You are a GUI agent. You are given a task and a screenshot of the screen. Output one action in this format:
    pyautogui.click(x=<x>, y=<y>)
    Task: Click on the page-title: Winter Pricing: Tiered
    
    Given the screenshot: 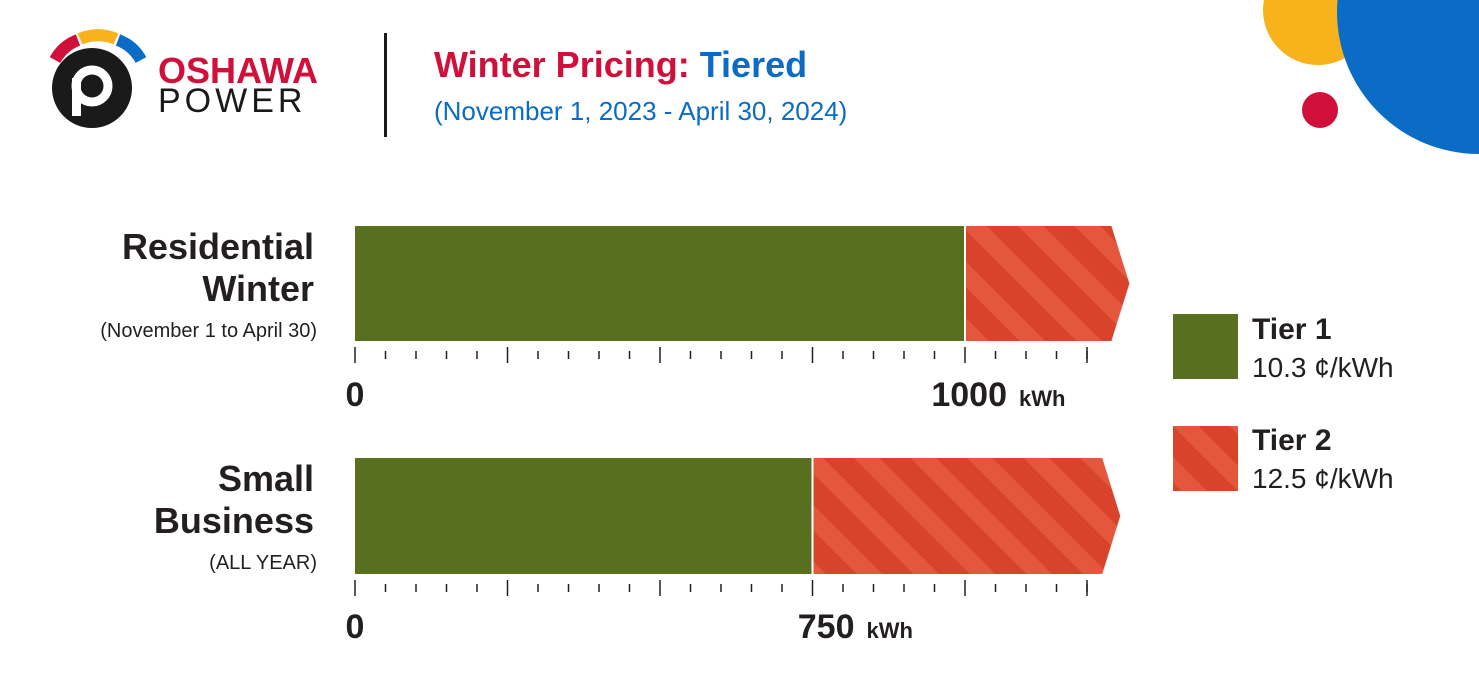 What is the action you would take?
    pyautogui.click(x=620, y=65)
    